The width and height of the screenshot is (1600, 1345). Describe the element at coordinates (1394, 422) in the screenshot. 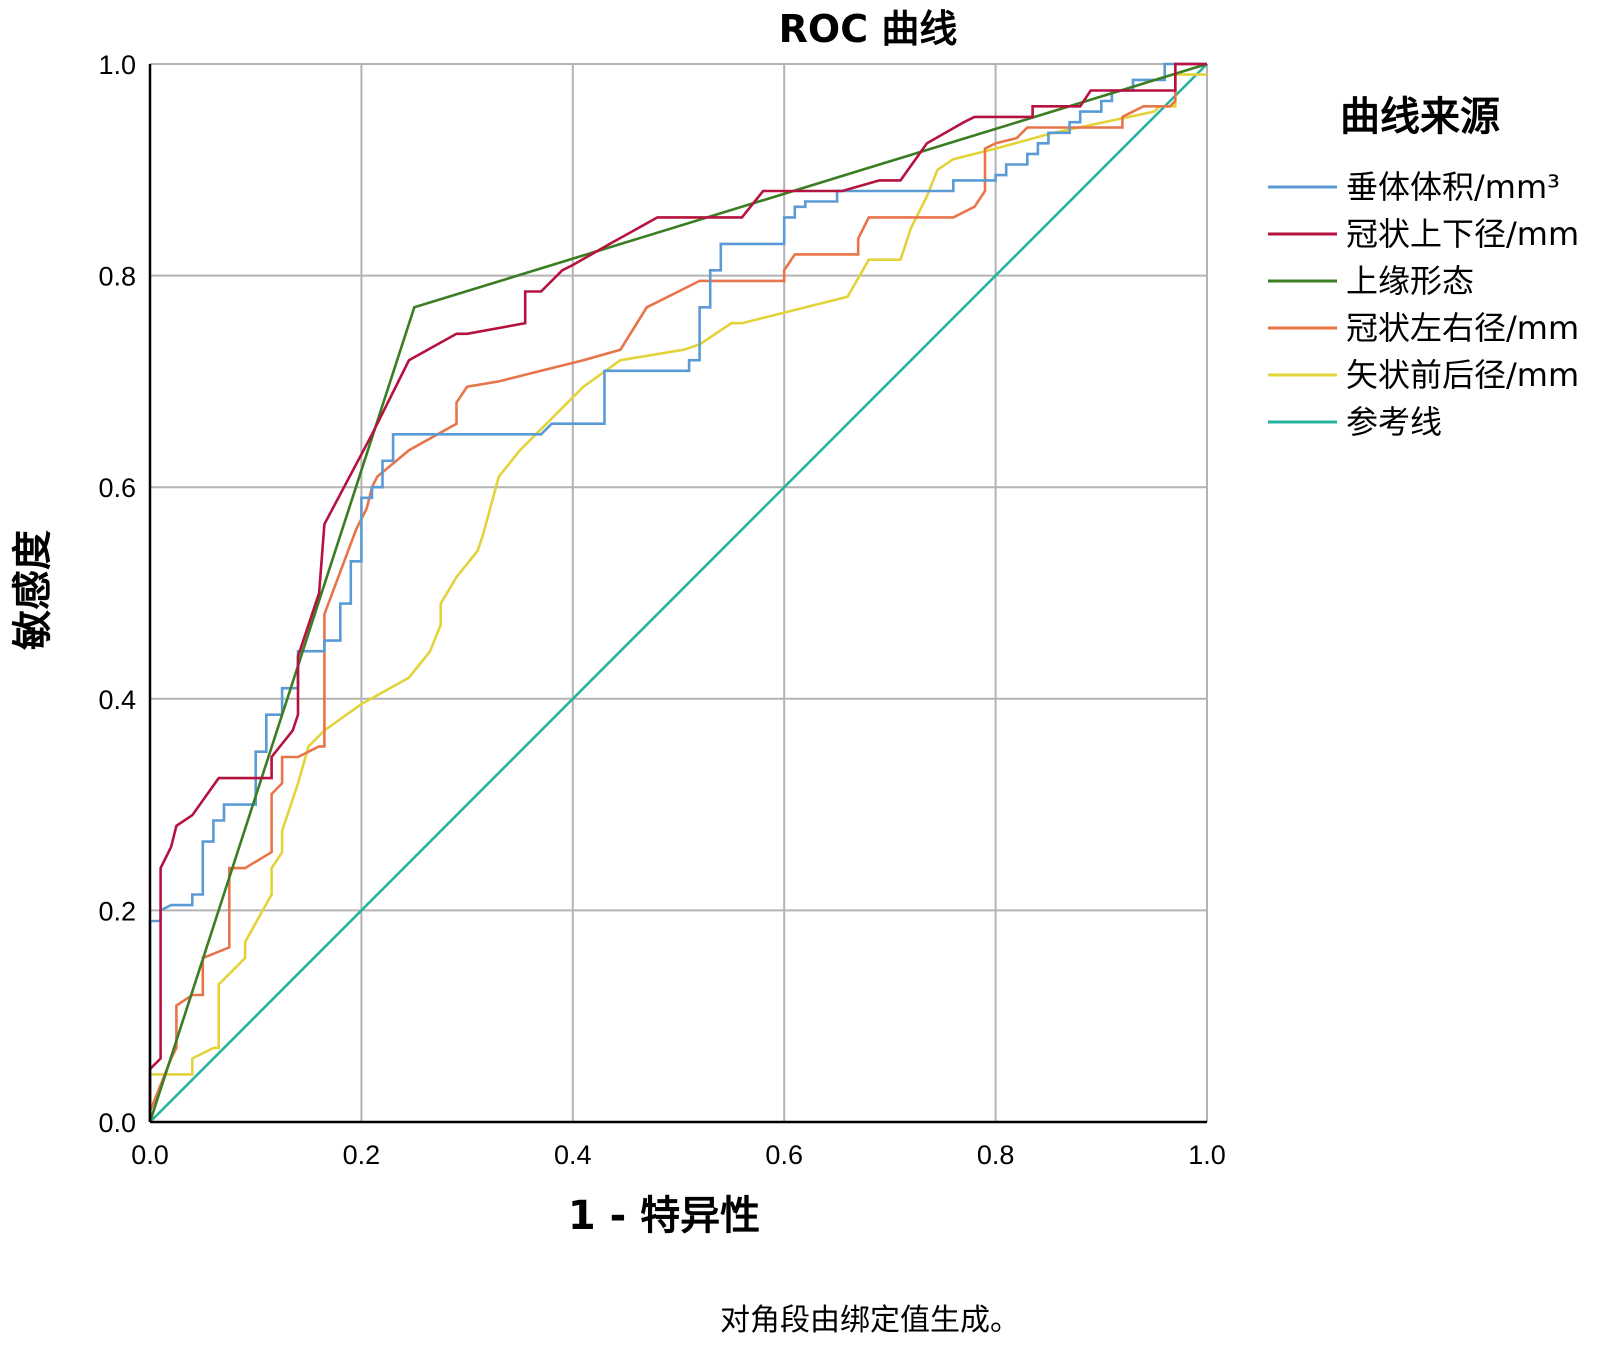

I see `legend-label: 参考线` at that location.